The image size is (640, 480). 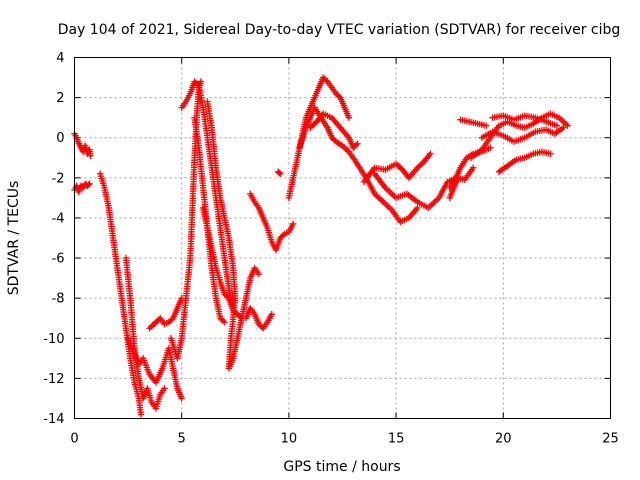 What do you see at coordinates (53, 379) in the screenshot?
I see `y-tick-label: -12` at bounding box center [53, 379].